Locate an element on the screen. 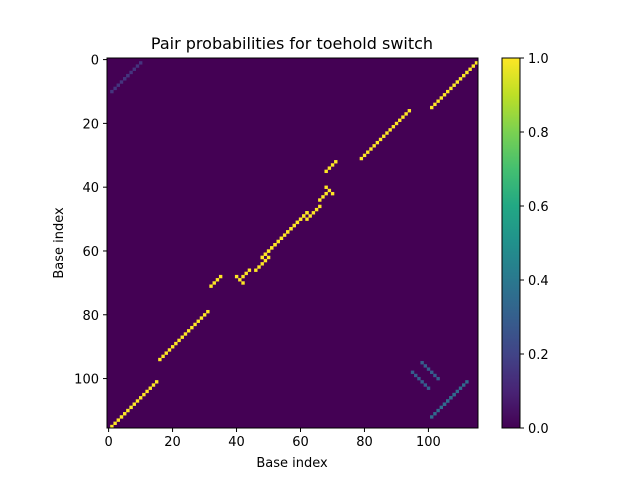  y-tick-label: 100 is located at coordinates (86, 380).